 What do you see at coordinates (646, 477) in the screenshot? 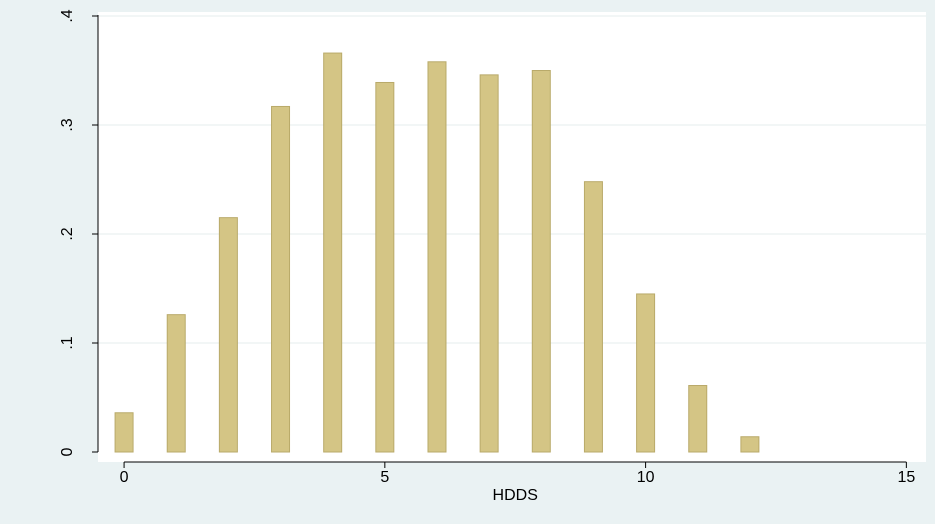
I see `x-tick-label: 10` at bounding box center [646, 477].